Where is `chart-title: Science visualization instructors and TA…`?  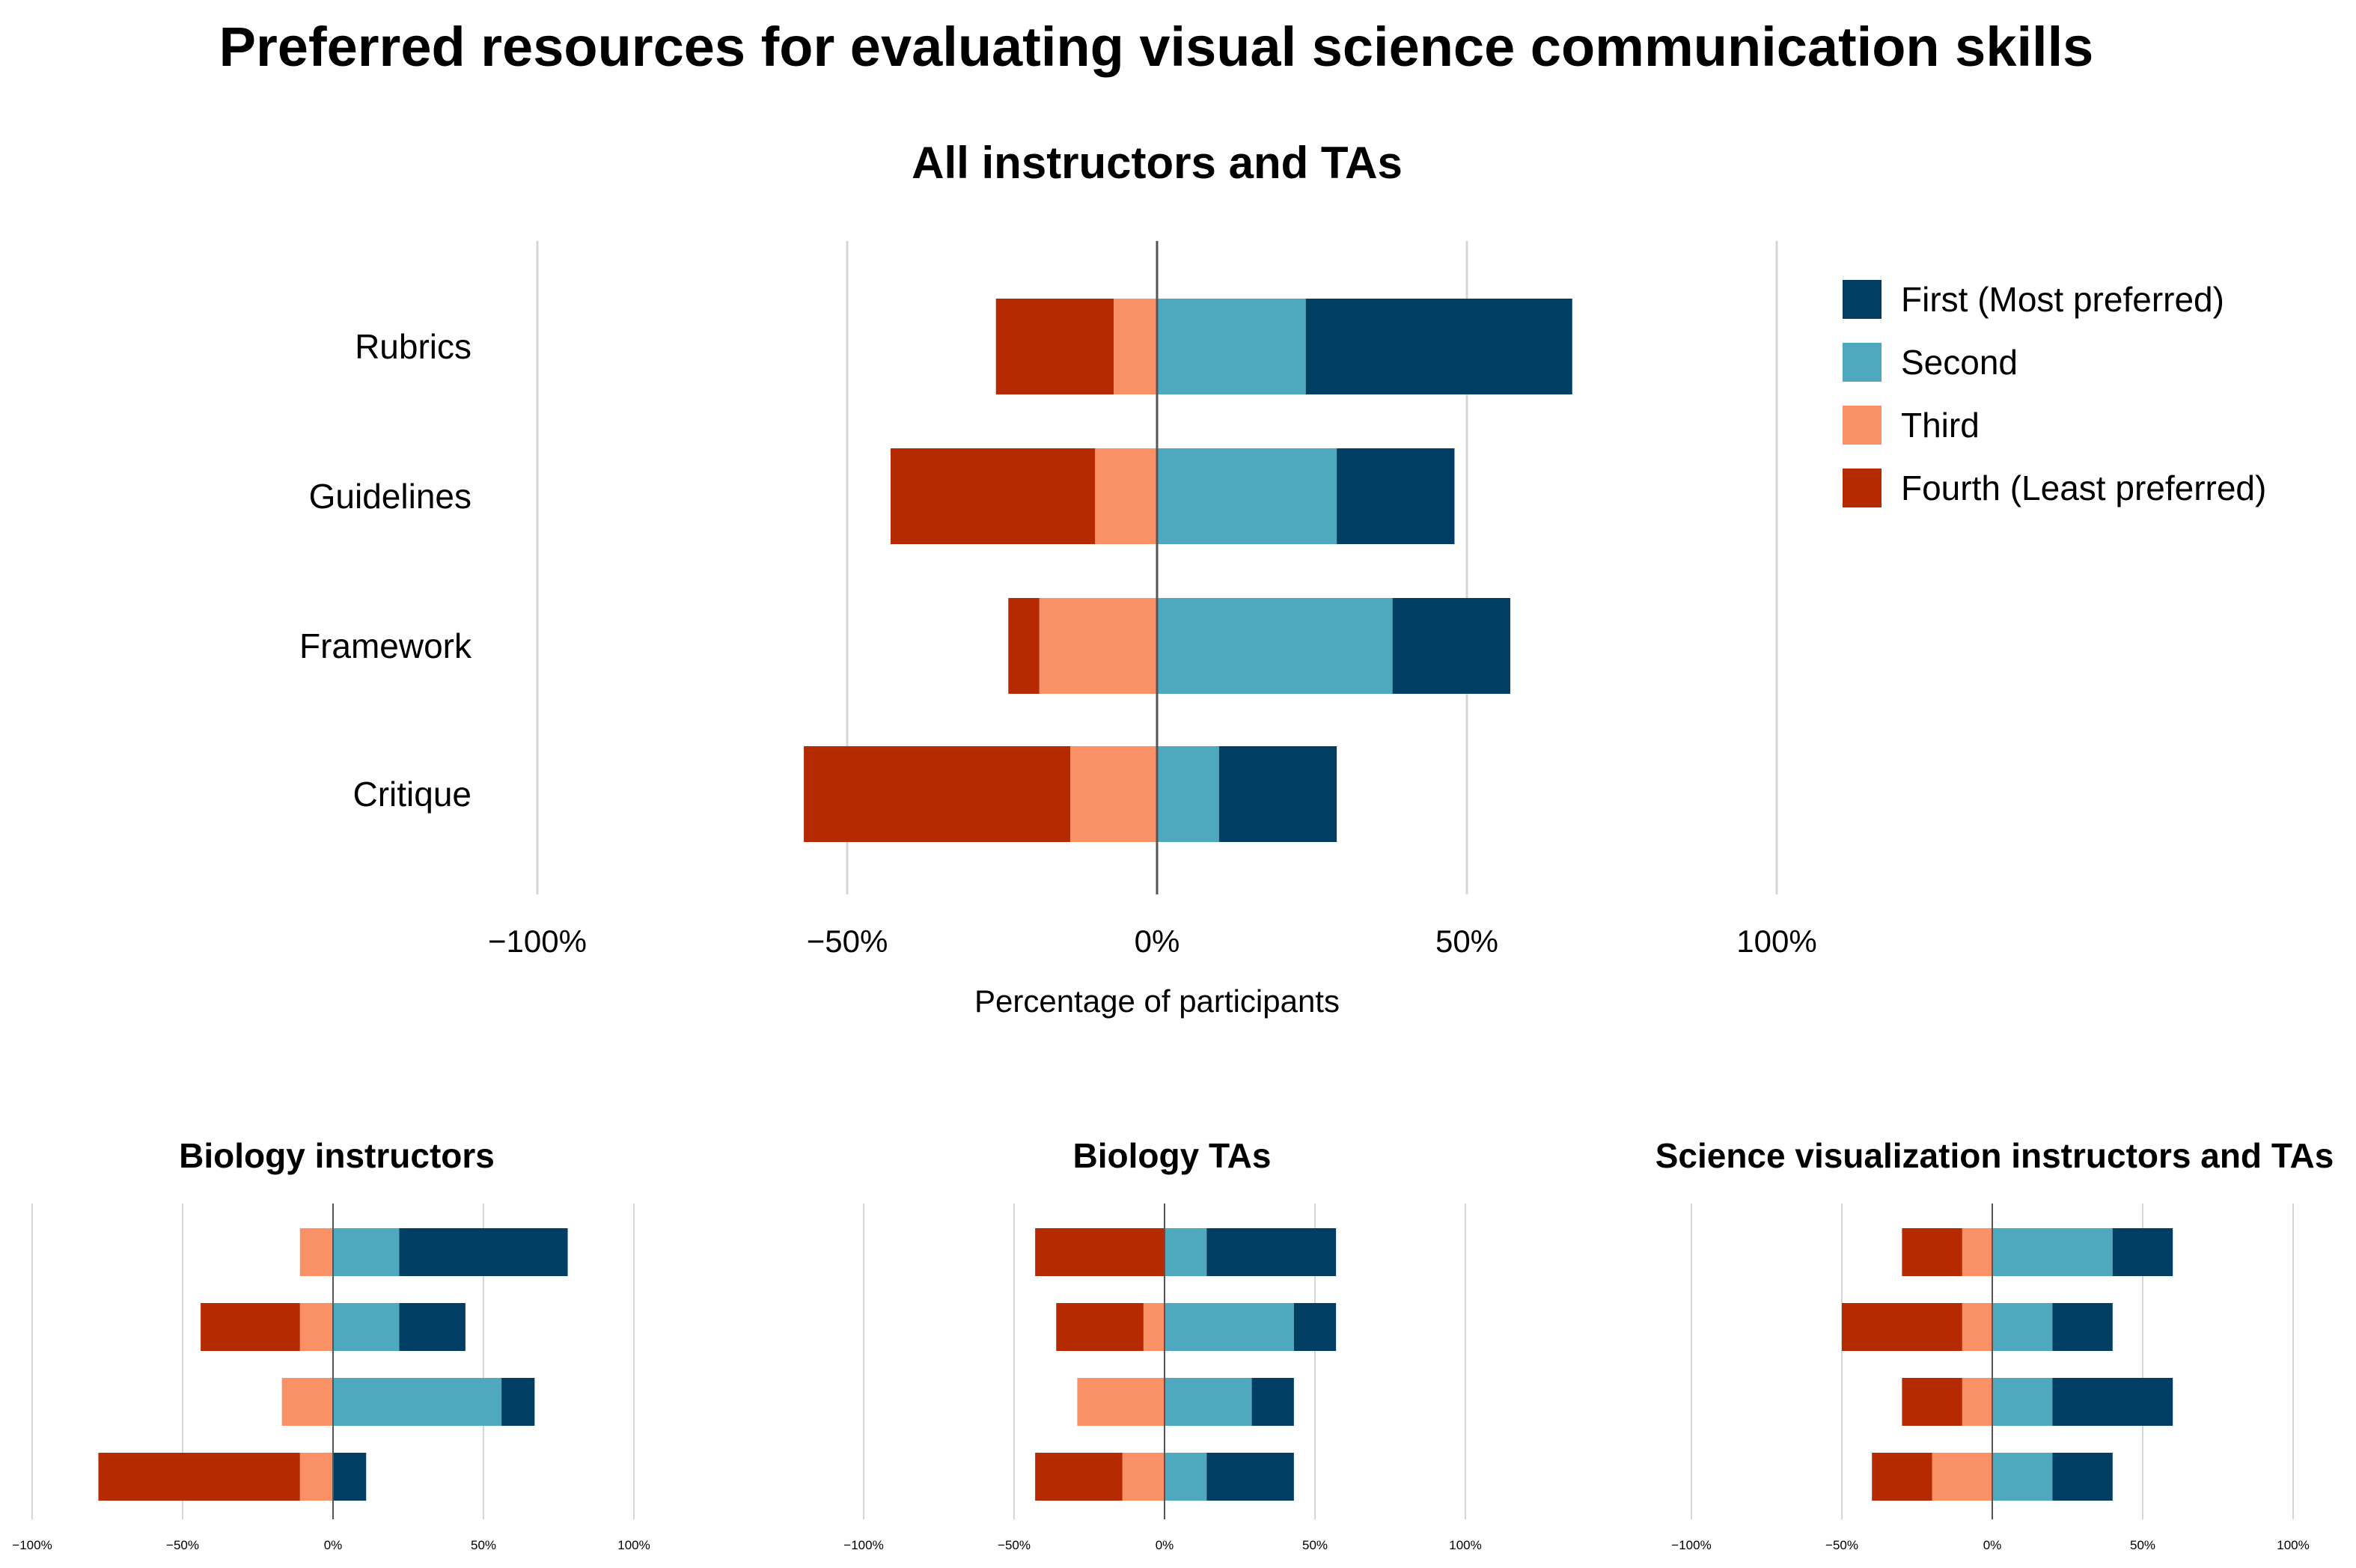
chart-title: Science visualization instructors and TA… is located at coordinates (1995, 1155).